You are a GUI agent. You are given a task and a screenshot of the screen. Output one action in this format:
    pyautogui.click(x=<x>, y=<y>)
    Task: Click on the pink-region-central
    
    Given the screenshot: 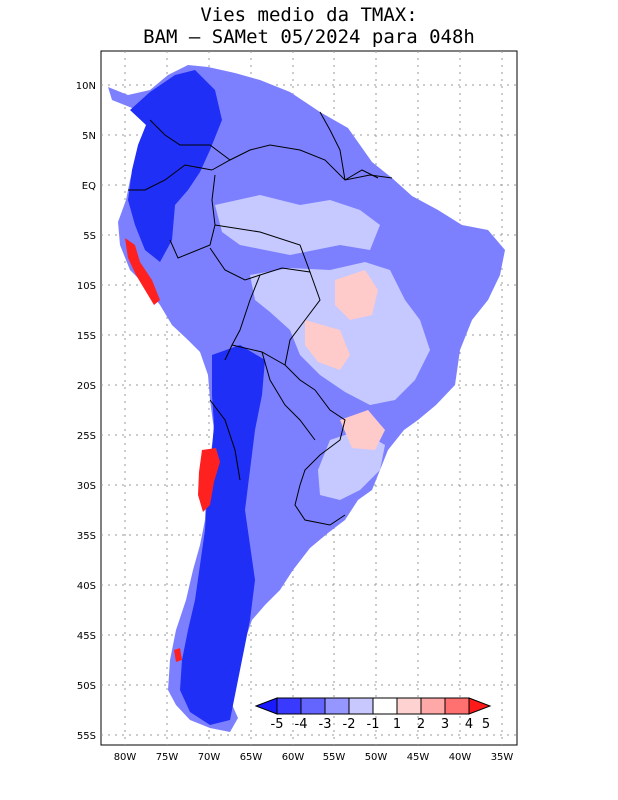 What is the action you would take?
    pyautogui.click(x=327, y=345)
    